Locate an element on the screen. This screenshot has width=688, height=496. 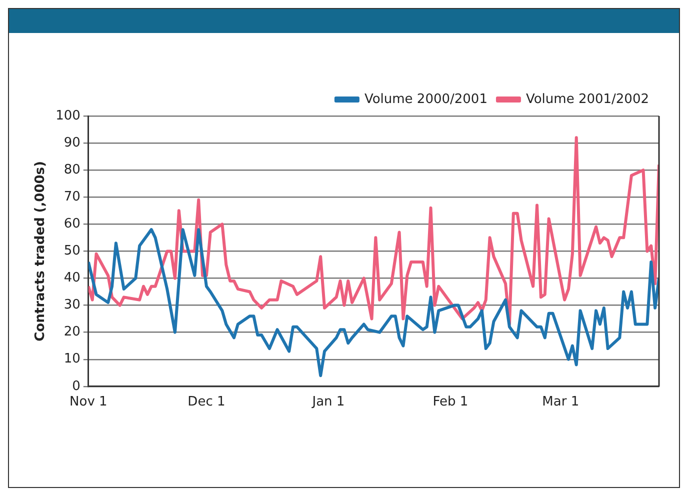
y-tick-label: 20 is located at coordinates (72, 332).